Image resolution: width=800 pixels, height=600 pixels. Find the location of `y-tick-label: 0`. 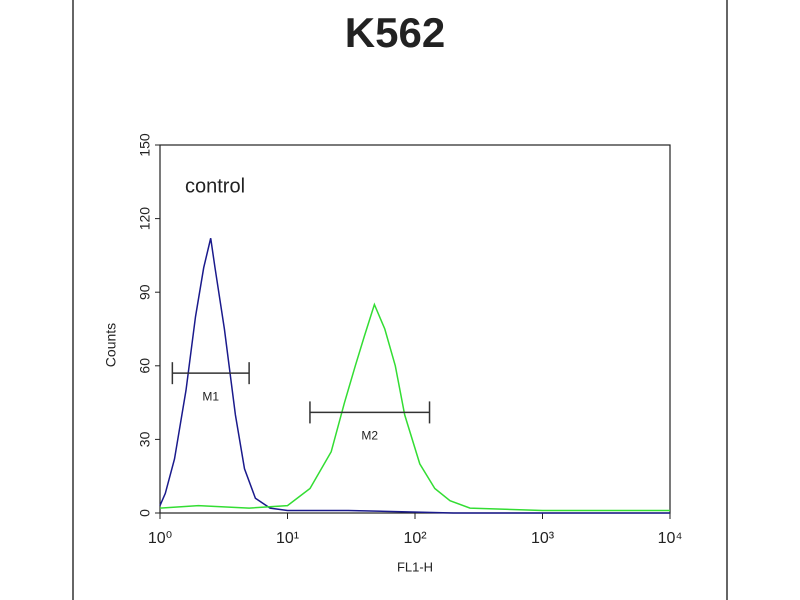

y-tick-label: 0 is located at coordinates (145, 513).